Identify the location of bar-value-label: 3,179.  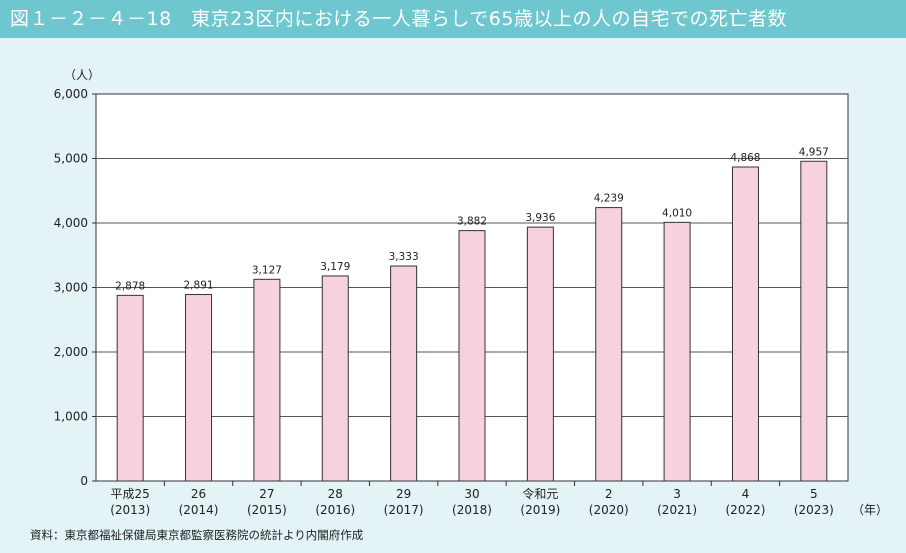
(335, 267).